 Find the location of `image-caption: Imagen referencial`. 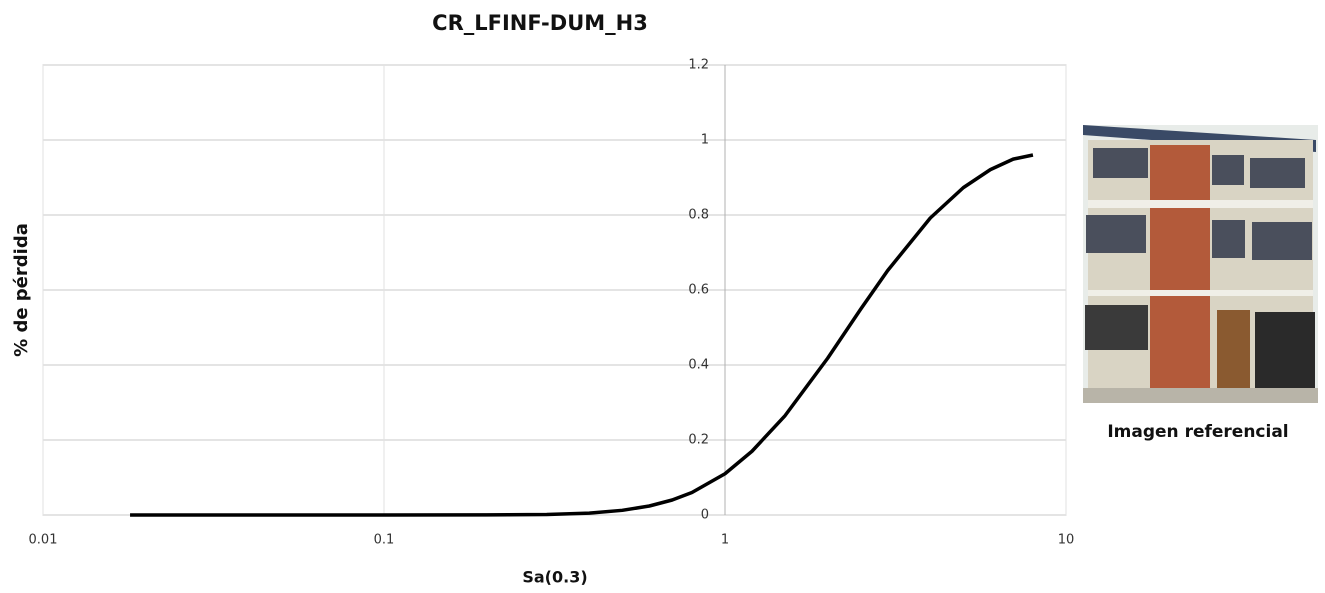

image-caption: Imagen referencial is located at coordinates (1197, 432).